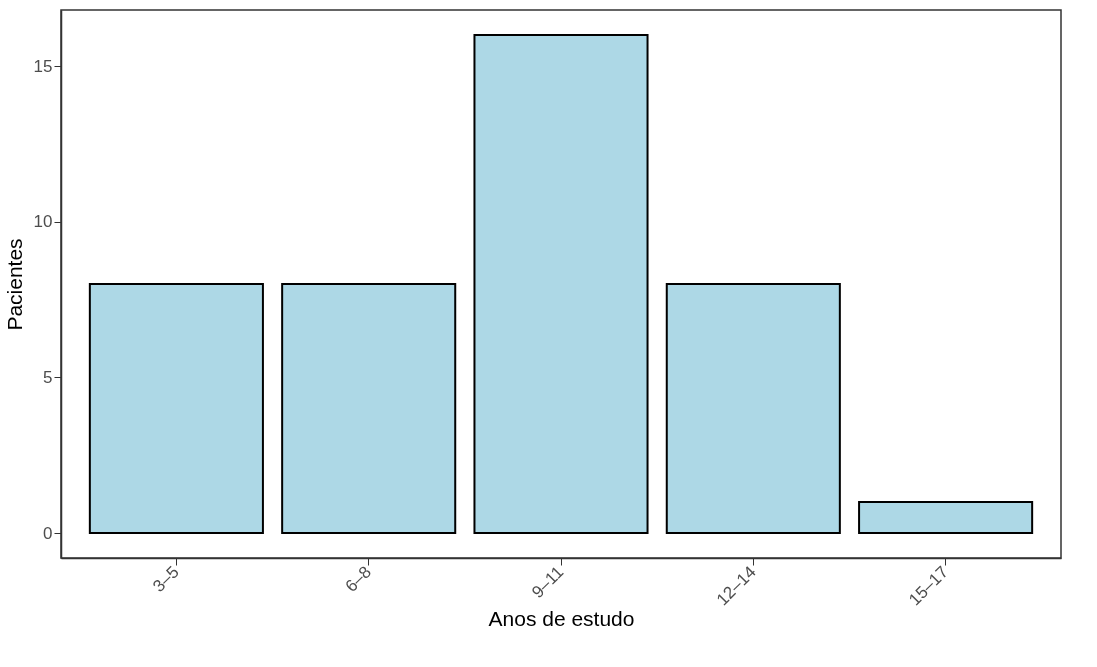  I want to click on y-tick-label: 0, so click(48, 533).